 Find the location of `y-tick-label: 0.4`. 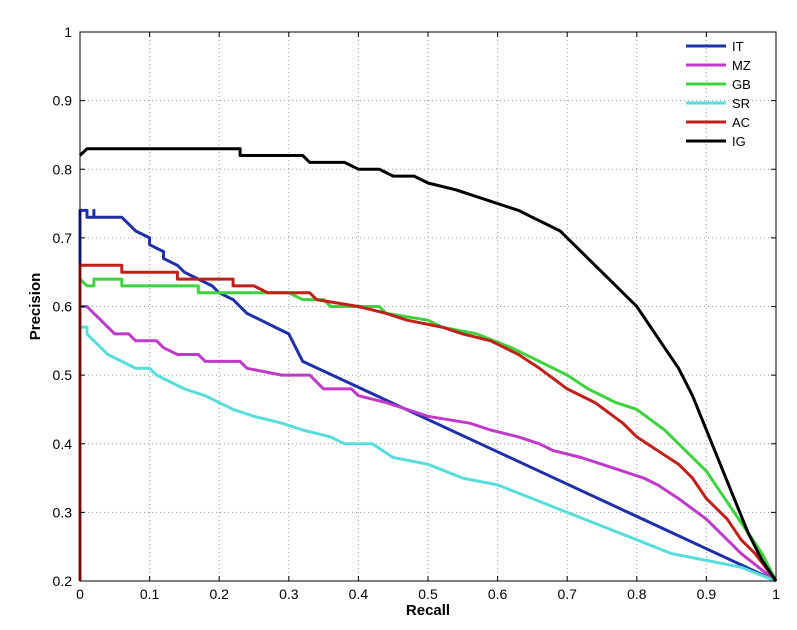

y-tick-label: 0.4 is located at coordinates (63, 444).